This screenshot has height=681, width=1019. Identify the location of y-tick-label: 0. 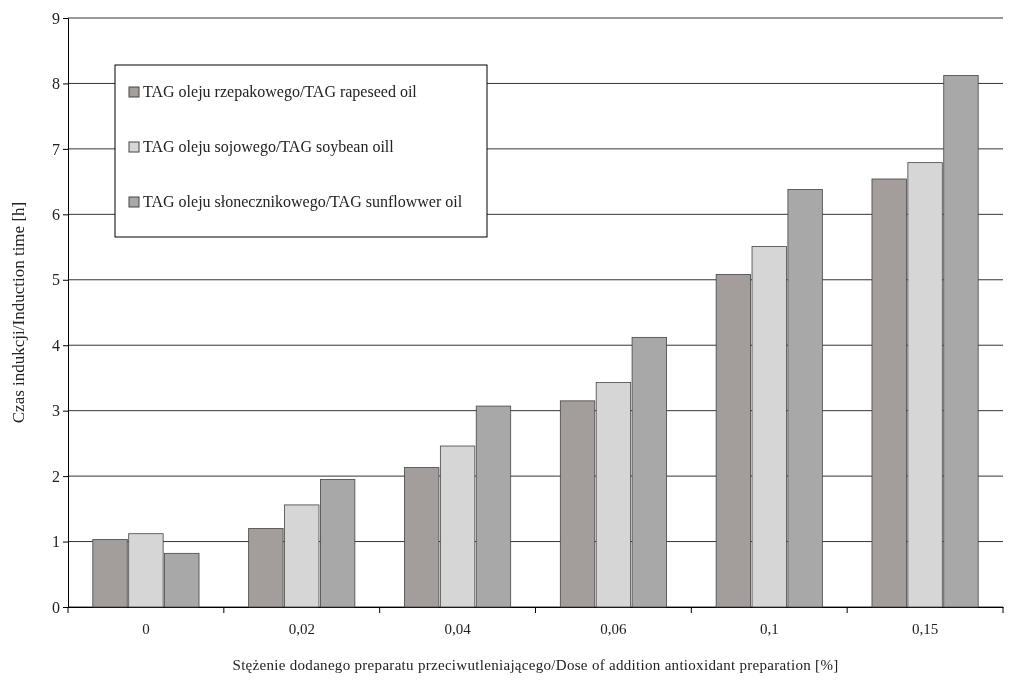
(56, 607).